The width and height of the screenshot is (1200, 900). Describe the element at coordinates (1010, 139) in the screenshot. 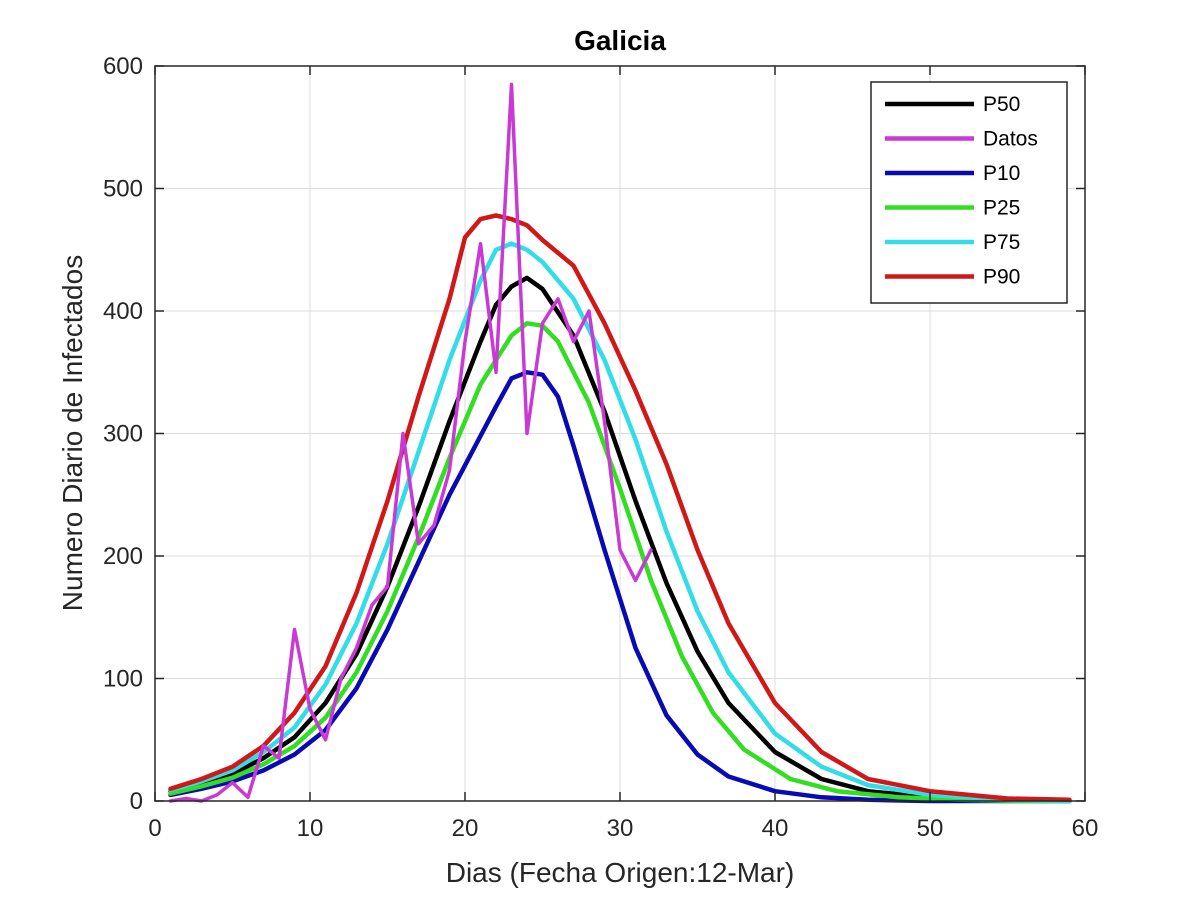

I see `legend-label-datos: Datos` at that location.